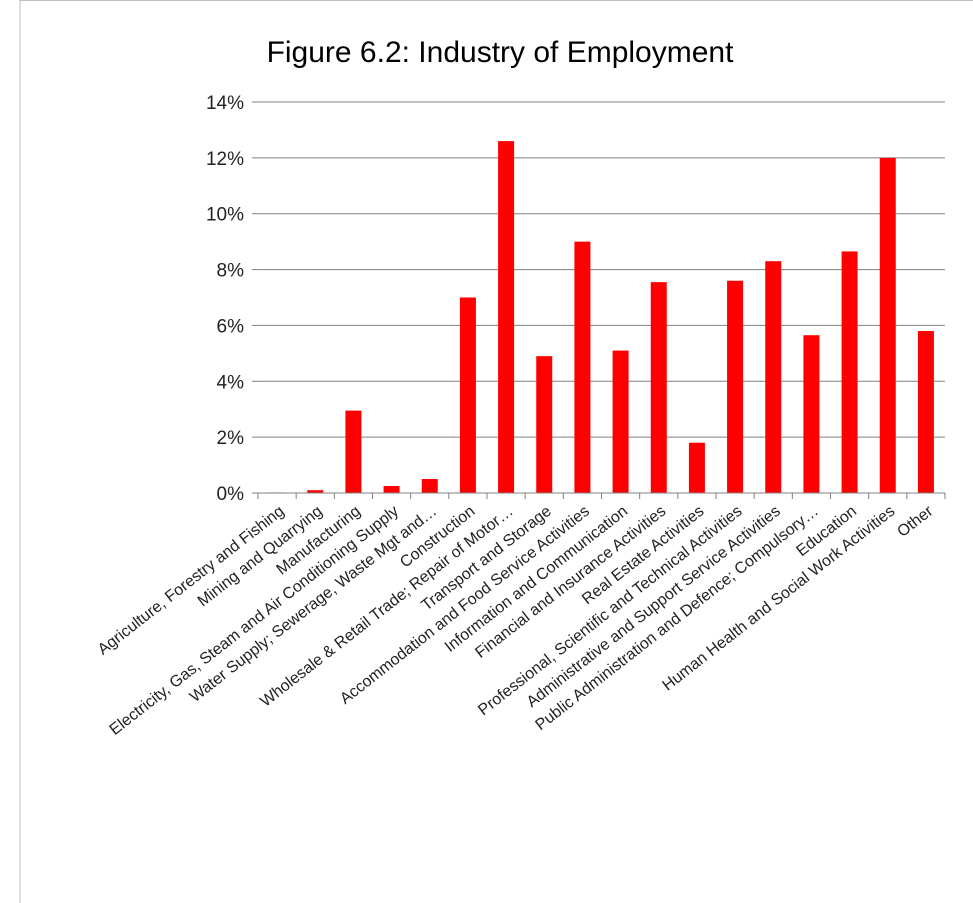  What do you see at coordinates (231, 326) in the screenshot?
I see `y-tick-label: 6%` at bounding box center [231, 326].